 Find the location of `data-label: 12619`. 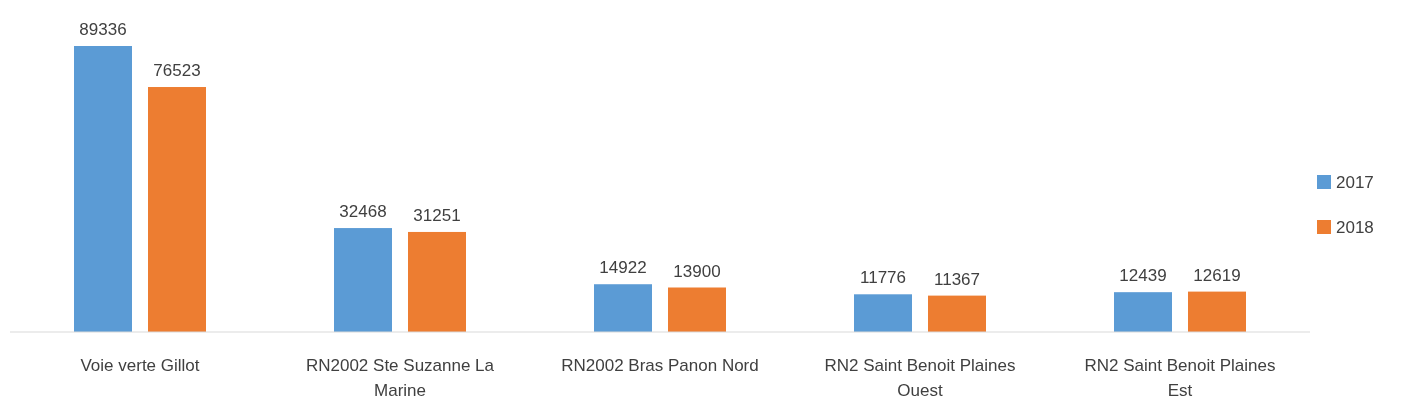

data-label: 12619 is located at coordinates (1217, 275).